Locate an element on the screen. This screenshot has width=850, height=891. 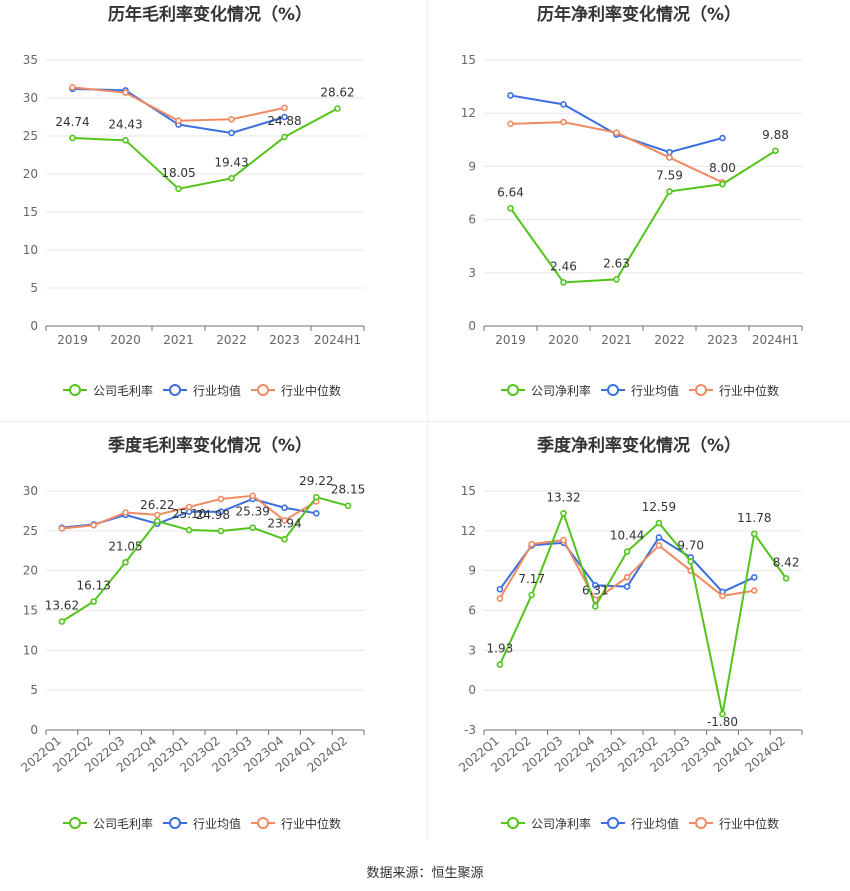
data-label: 24.43 is located at coordinates (125, 124).